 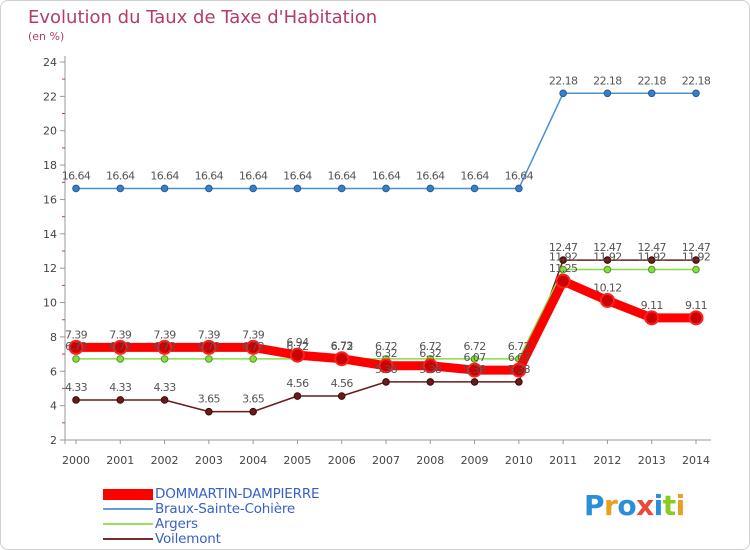 I want to click on x-tick-label: 2005, so click(x=297, y=460).